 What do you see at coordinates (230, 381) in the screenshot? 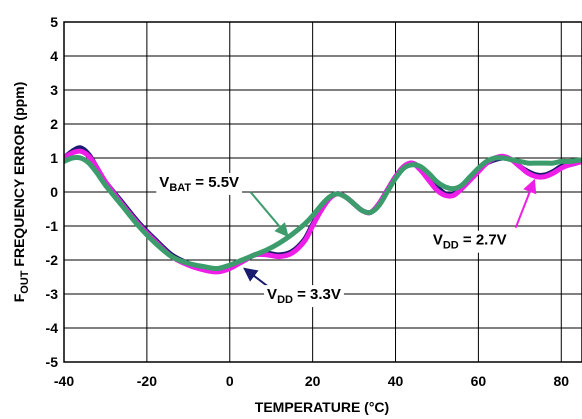
I see `x-tick-label: 0` at bounding box center [230, 381].